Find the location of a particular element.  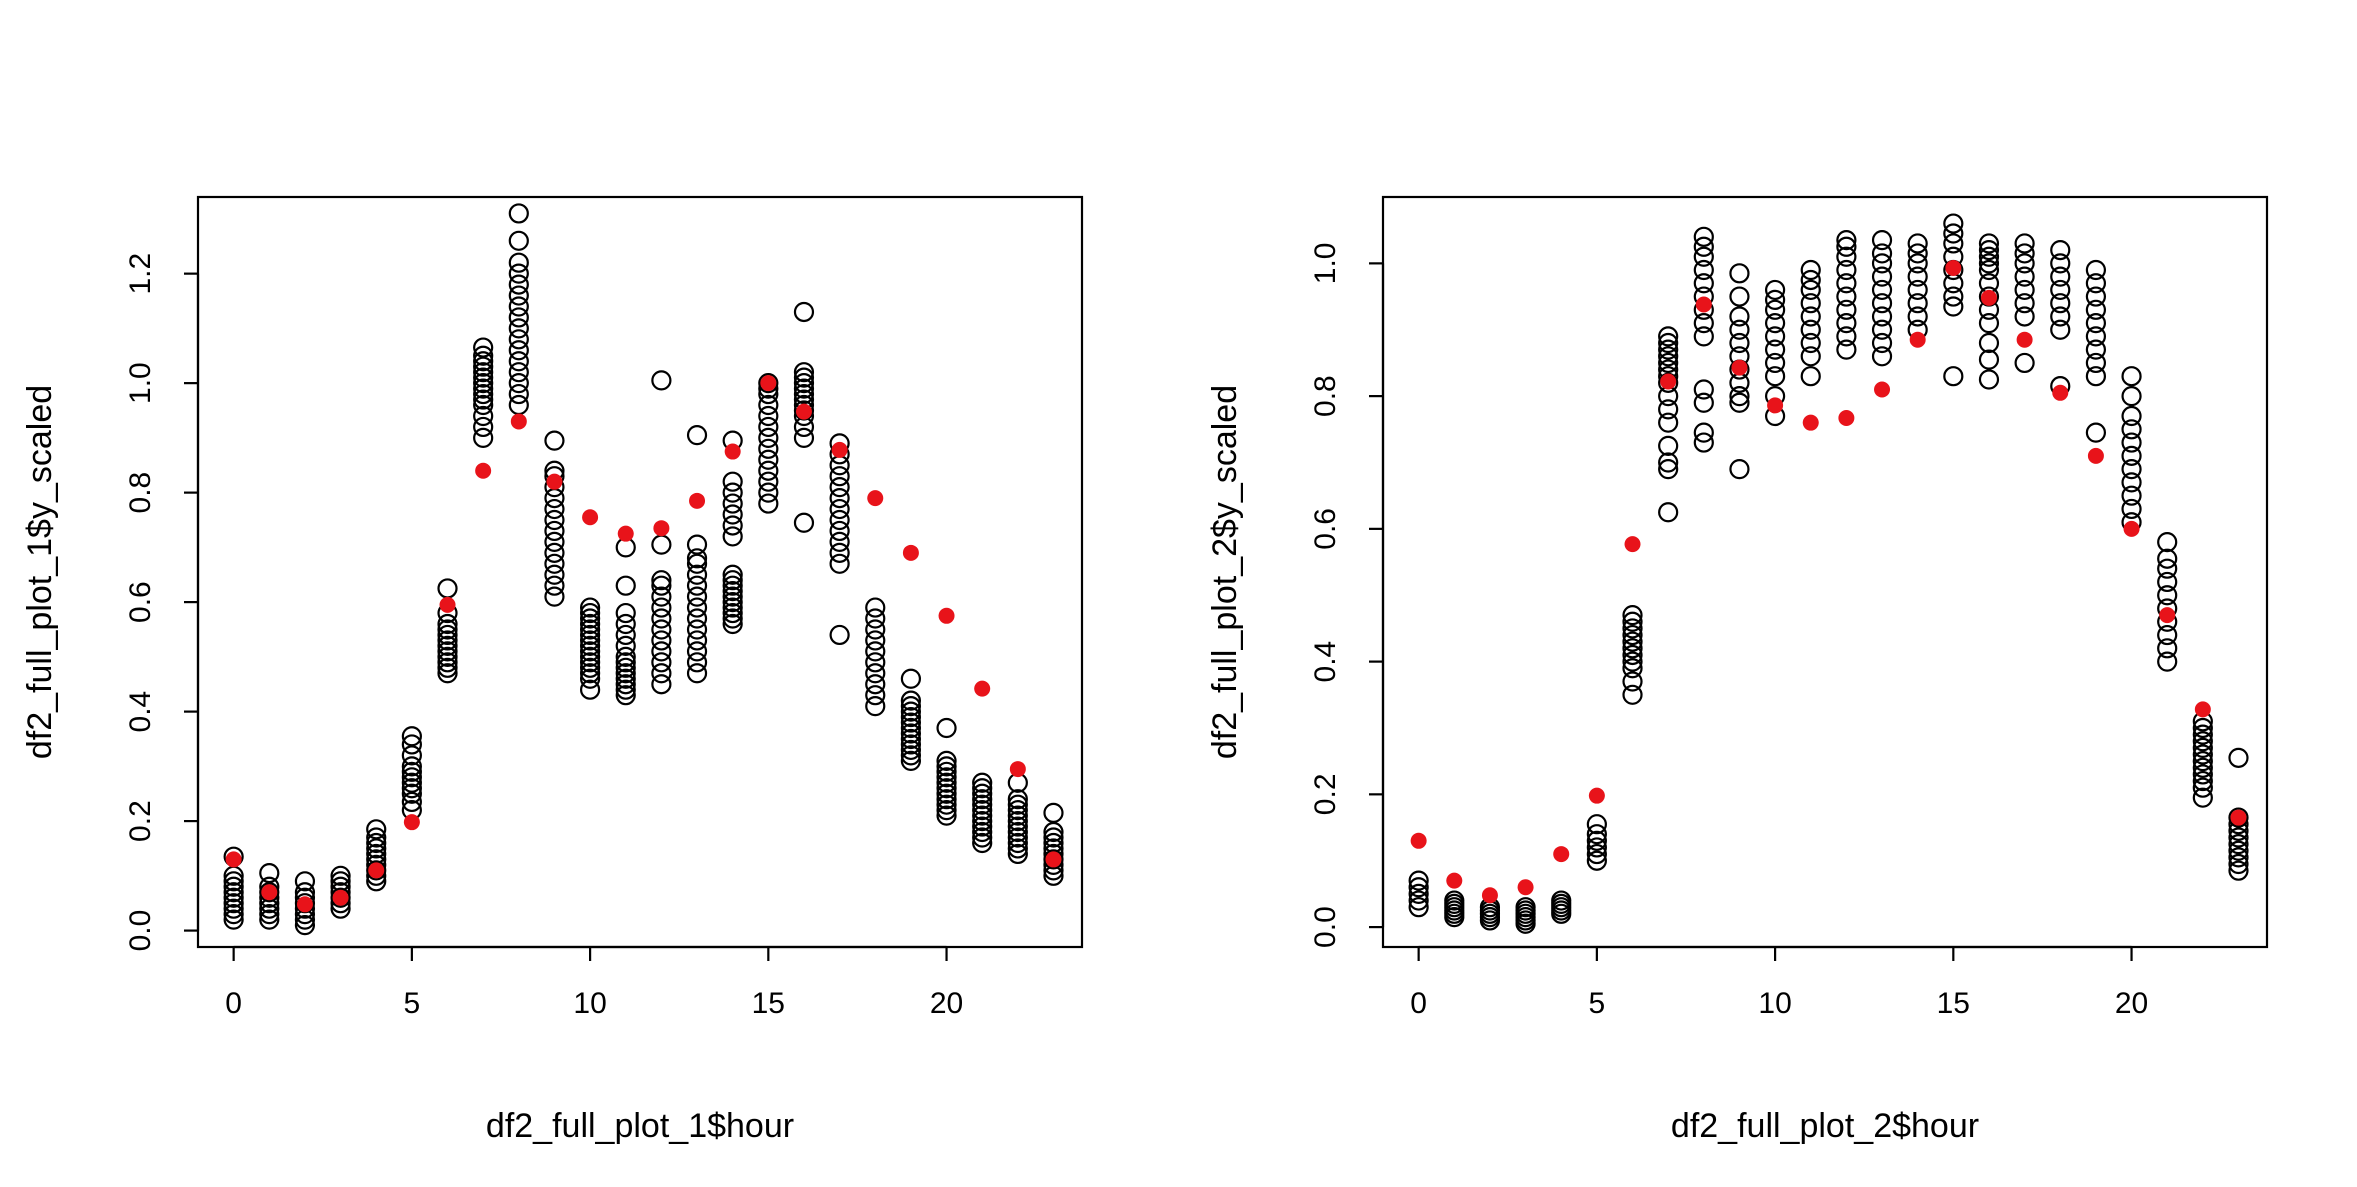

y-tick-label: 0.8 is located at coordinates (140, 493).